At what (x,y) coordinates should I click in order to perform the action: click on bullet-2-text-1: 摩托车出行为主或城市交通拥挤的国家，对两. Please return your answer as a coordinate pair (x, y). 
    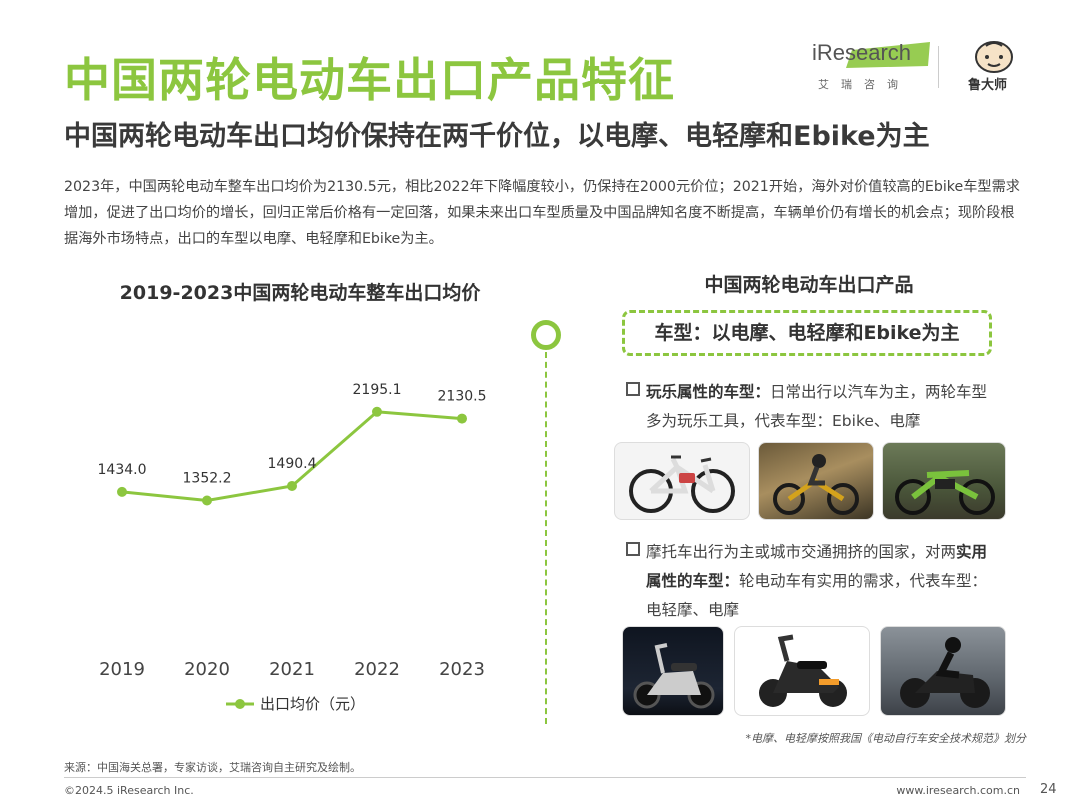
    Looking at the image, I should click on (801, 552).